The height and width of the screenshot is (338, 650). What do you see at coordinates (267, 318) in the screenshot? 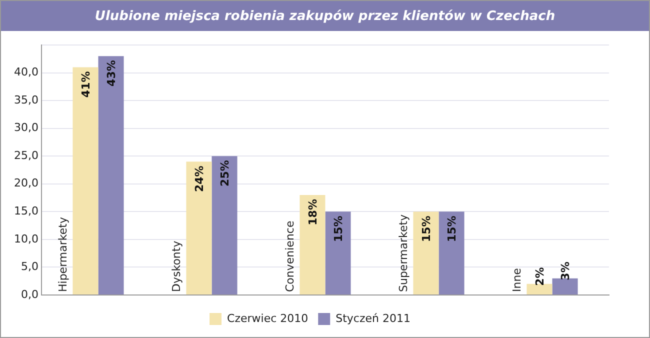
I see `legend-label: Czerwiec 2010` at bounding box center [267, 318].